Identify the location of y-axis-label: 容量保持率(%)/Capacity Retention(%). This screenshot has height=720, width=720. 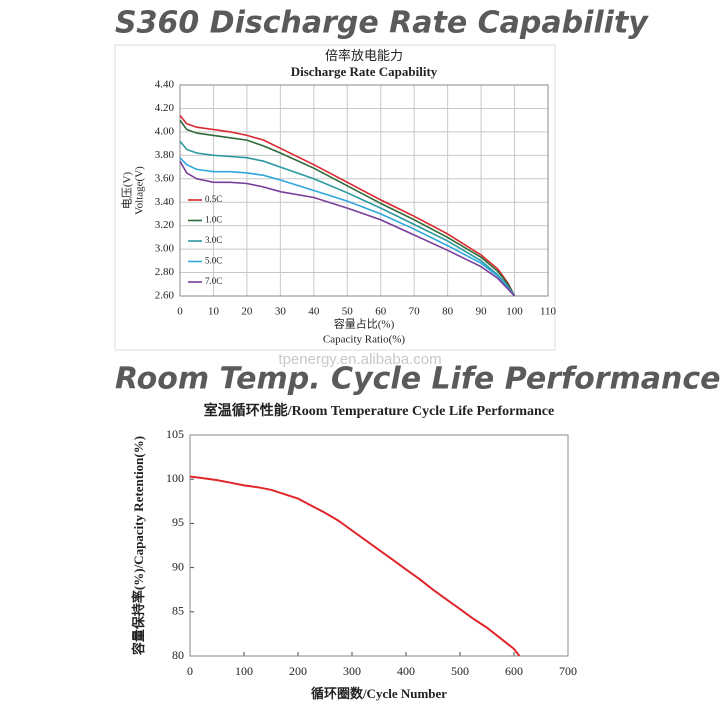
(138, 546).